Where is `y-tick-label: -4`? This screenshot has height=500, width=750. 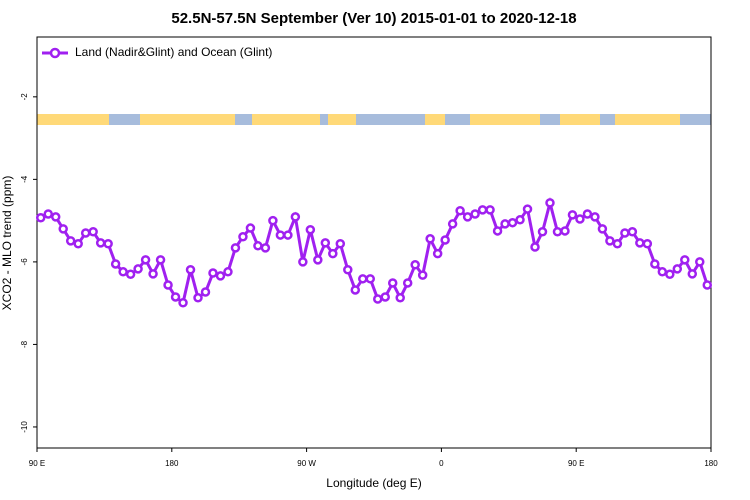 y-tick-label: -4 is located at coordinates (24, 179).